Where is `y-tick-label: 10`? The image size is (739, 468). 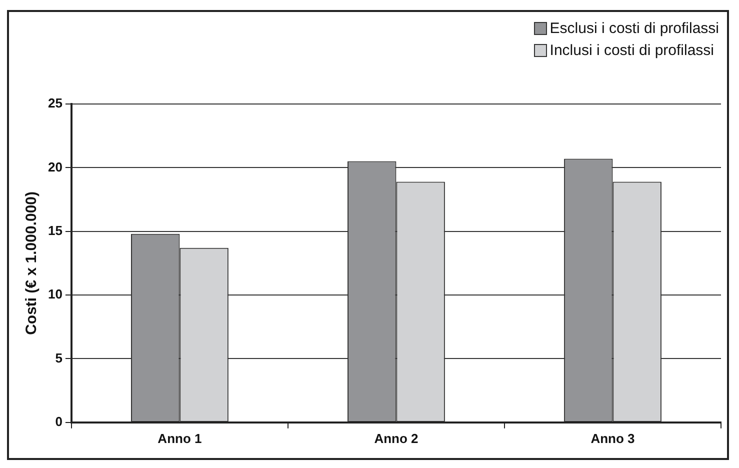
y-tick-label: 10 is located at coordinates (55, 294).